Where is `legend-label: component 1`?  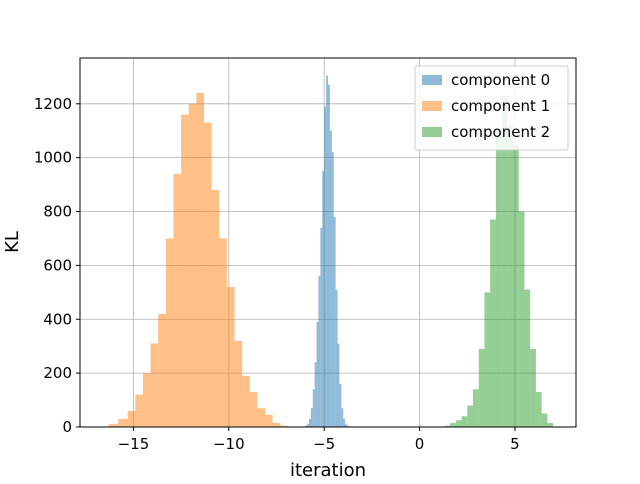 legend-label: component 1 is located at coordinates (500, 106).